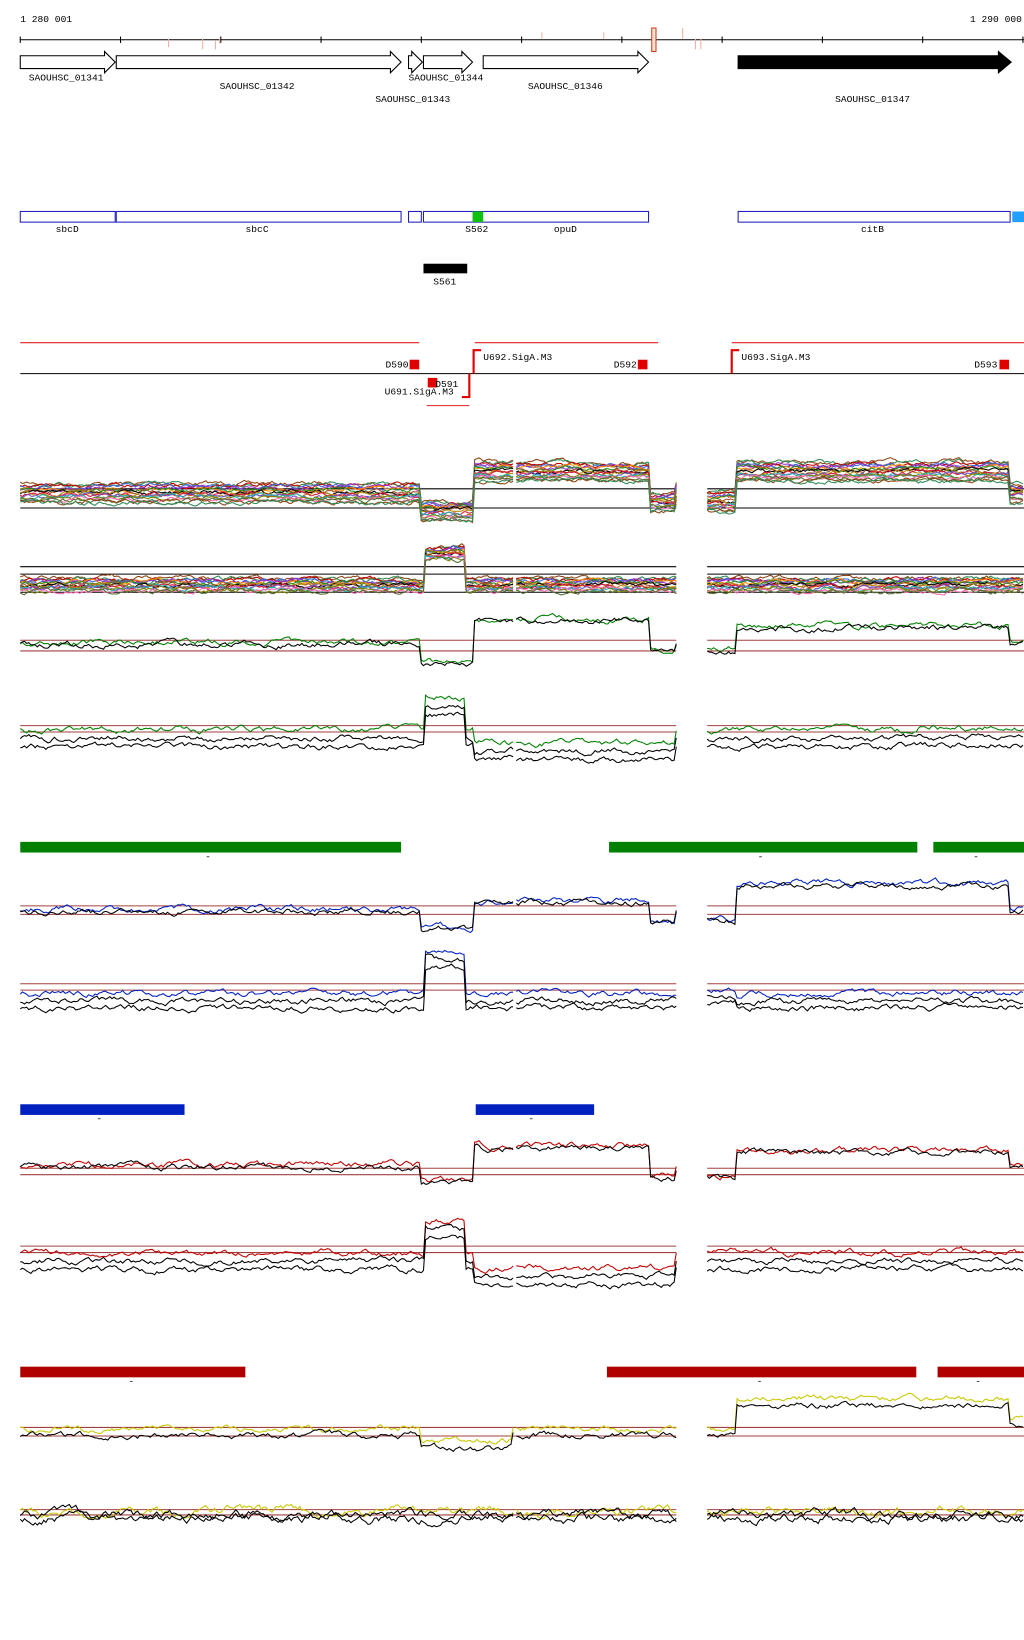  Describe the element at coordinates (67, 229) in the screenshot. I see `label: sbcD` at that location.